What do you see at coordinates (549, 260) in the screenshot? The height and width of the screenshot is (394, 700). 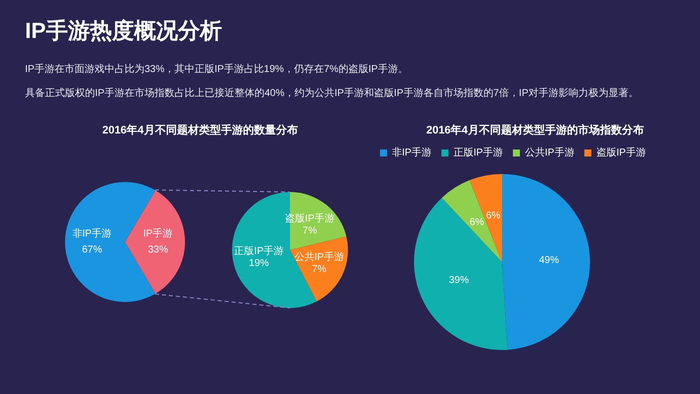 I see `data-label: 49%` at bounding box center [549, 260].